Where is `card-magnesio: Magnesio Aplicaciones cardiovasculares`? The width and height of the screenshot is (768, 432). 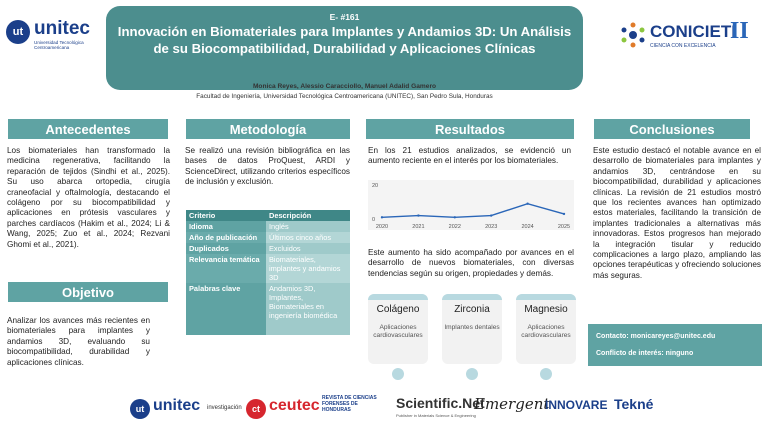 card-magnesio: Magnesio Aplicaciones cardiovasculares is located at coordinates (546, 329).